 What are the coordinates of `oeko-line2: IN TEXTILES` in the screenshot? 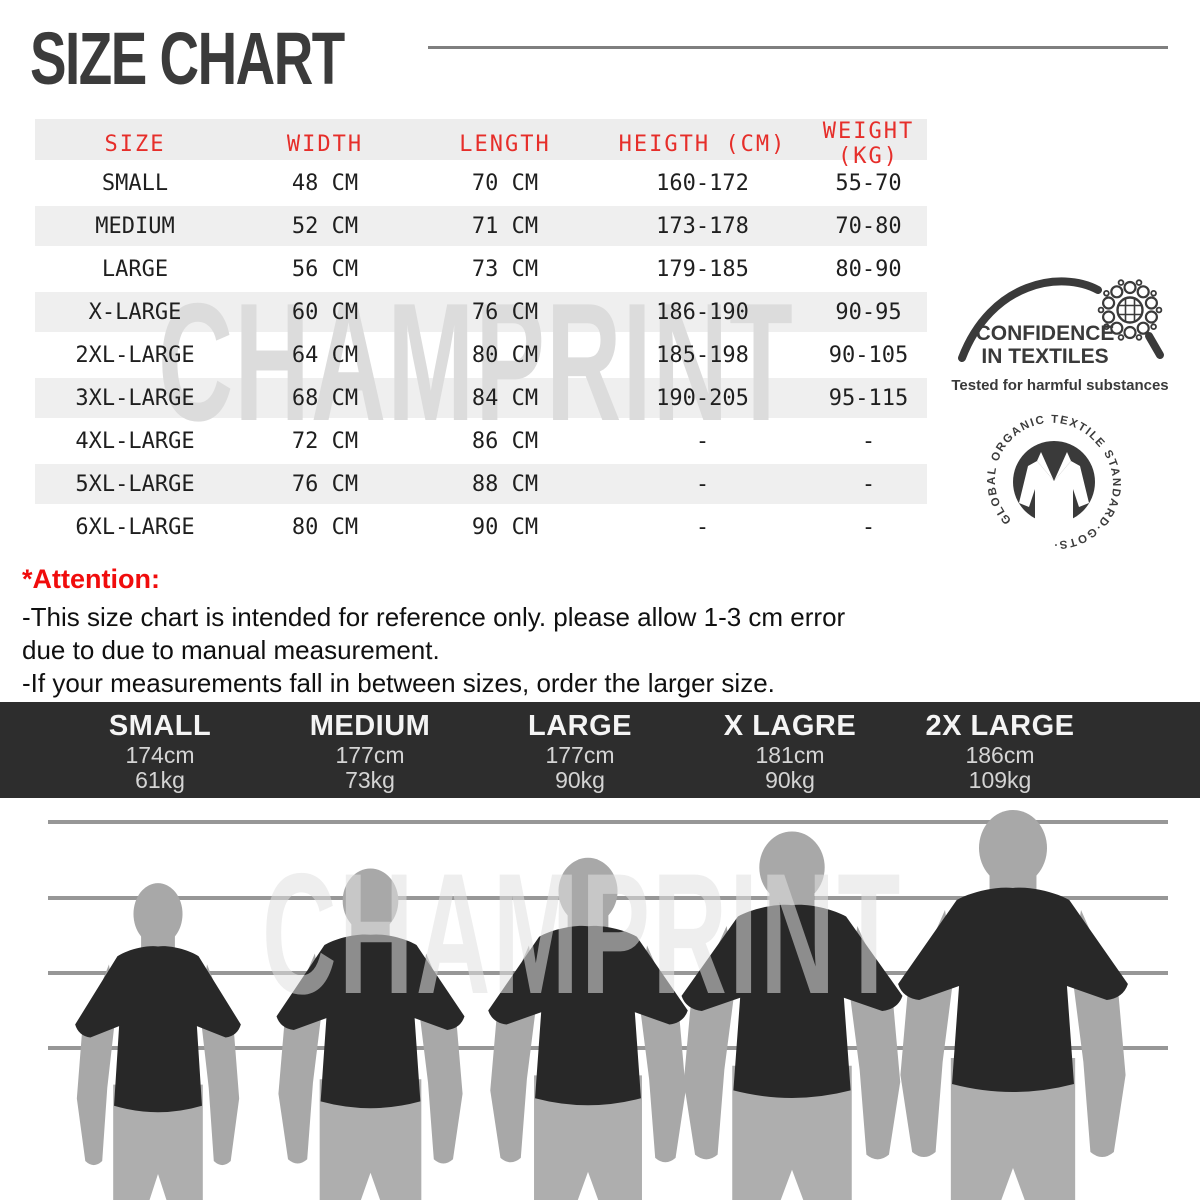 It's located at (1044, 356).